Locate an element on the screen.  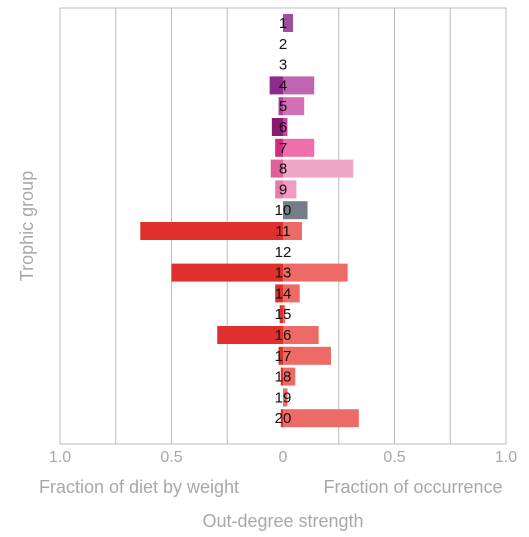
category-label: 8 is located at coordinates (283, 169).